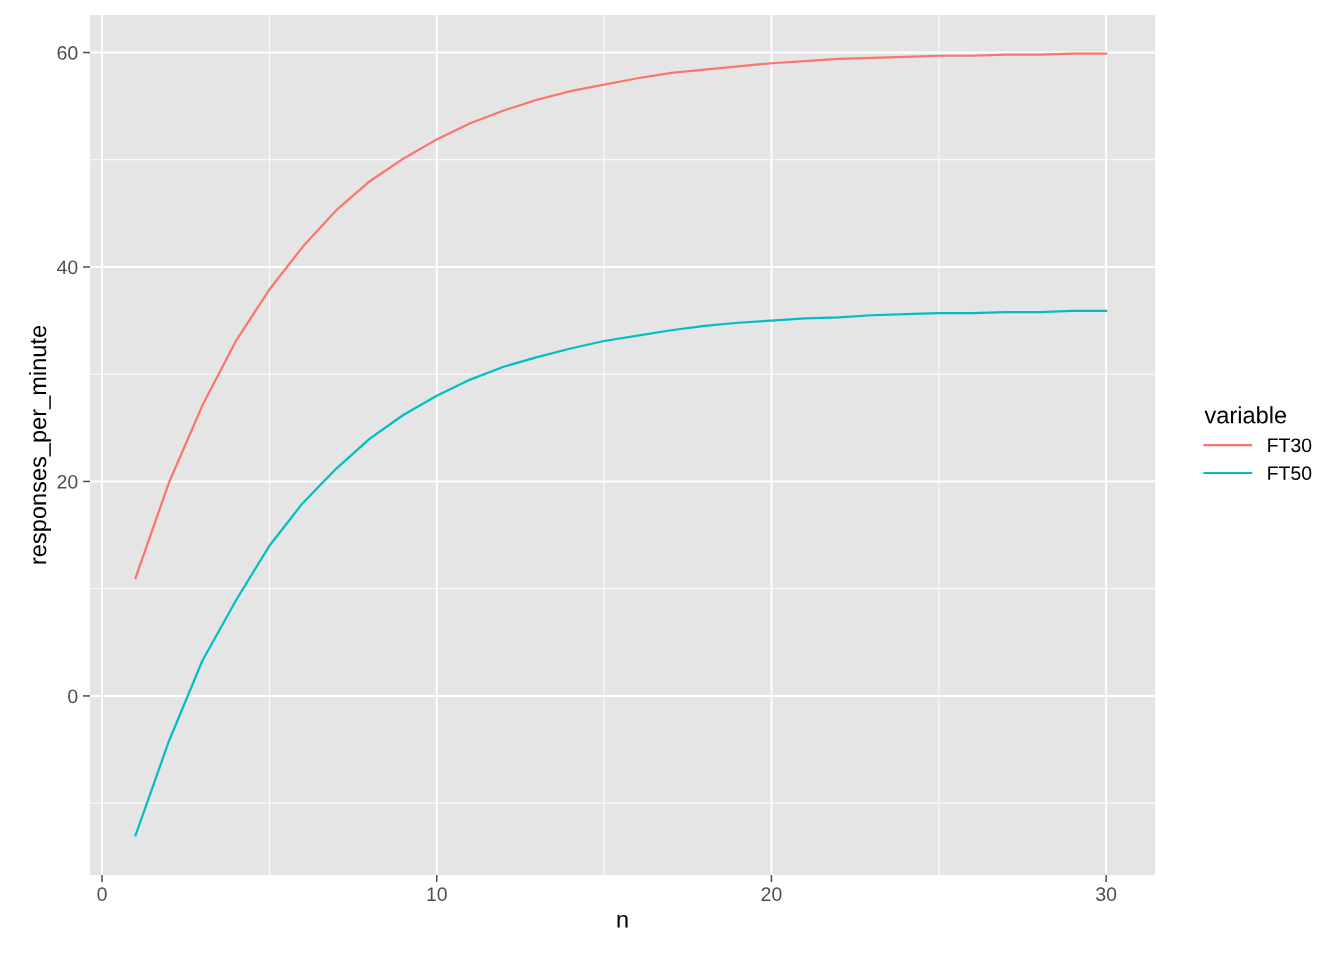 This screenshot has height=960, width=1344. What do you see at coordinates (437, 894) in the screenshot?
I see `x-tick-label: 10` at bounding box center [437, 894].